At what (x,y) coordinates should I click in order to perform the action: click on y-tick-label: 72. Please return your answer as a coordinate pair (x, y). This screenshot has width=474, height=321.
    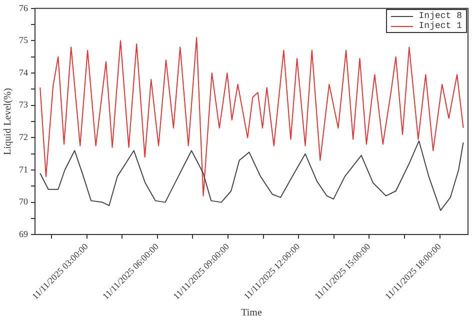
    Looking at the image, I should click on (23, 137).